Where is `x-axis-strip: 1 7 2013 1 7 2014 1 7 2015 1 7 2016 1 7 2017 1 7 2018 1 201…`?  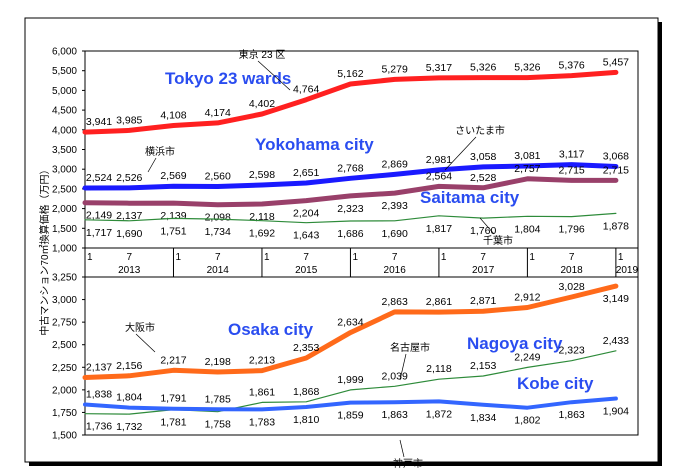 x-axis-strip: 1 7 2013 1 7 2014 1 7 2015 1 7 2016 1 7 2017 1 7 2018 1 201… is located at coordinates (361, 262).